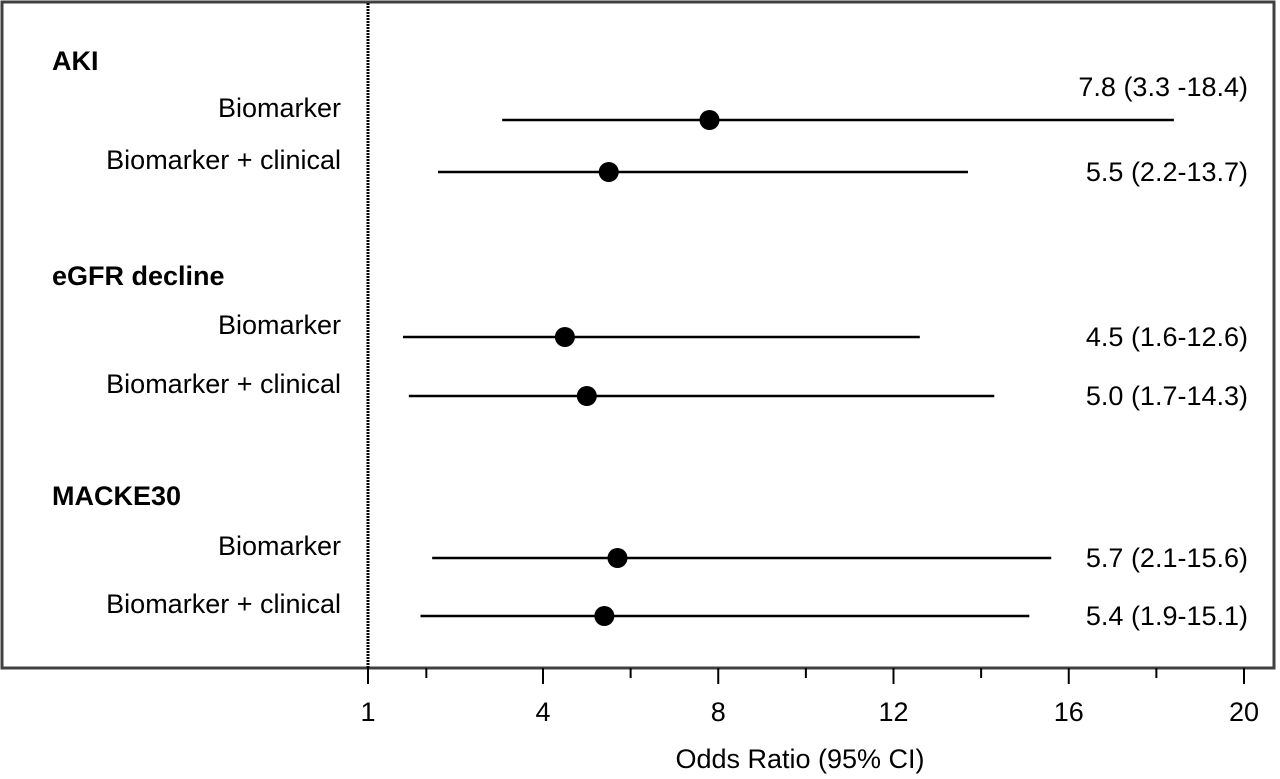 This screenshot has height=779, width=1280. I want to click on x-tick-label: 12, so click(893, 712).